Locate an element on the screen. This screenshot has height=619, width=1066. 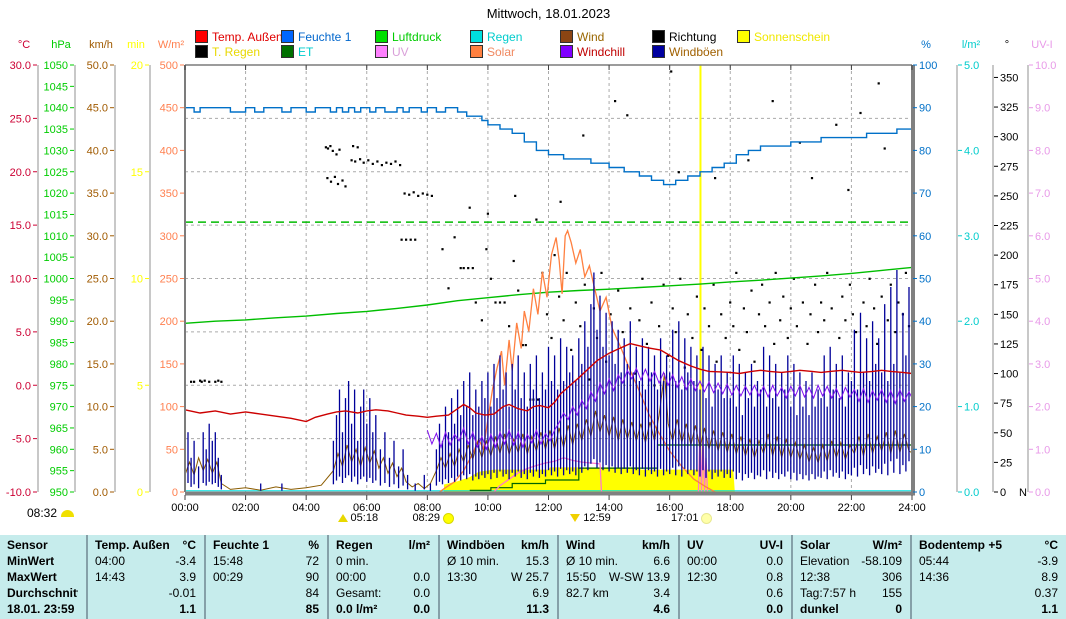
legend-item-temp-au-en: Temp. Außen is located at coordinates (239, 36).